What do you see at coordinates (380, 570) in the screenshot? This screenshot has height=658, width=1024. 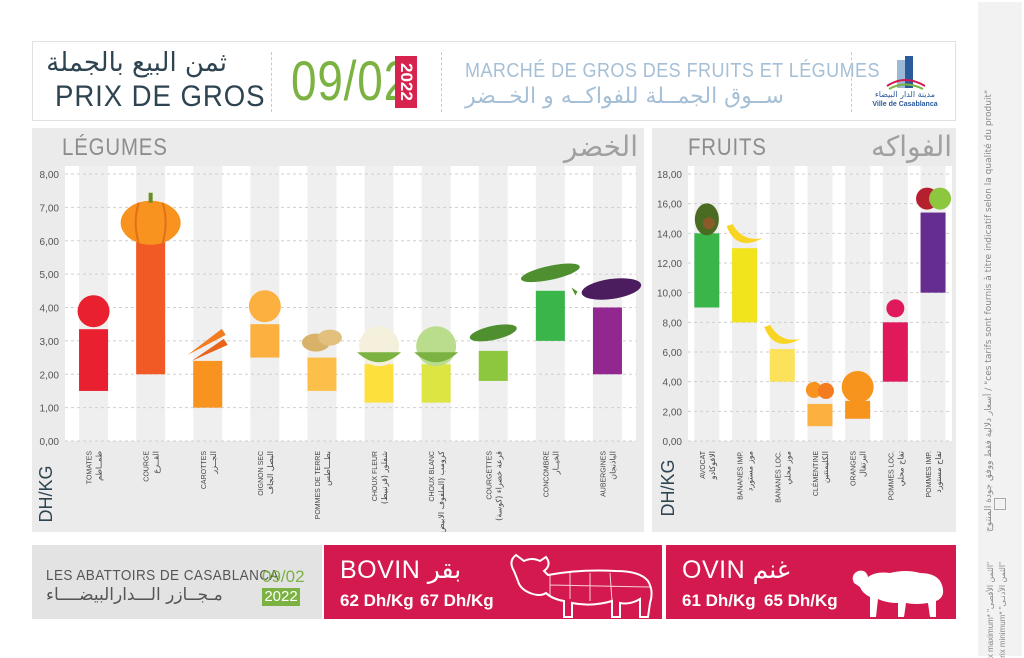 I see `bovin-label-french: BOVIN` at bounding box center [380, 570].